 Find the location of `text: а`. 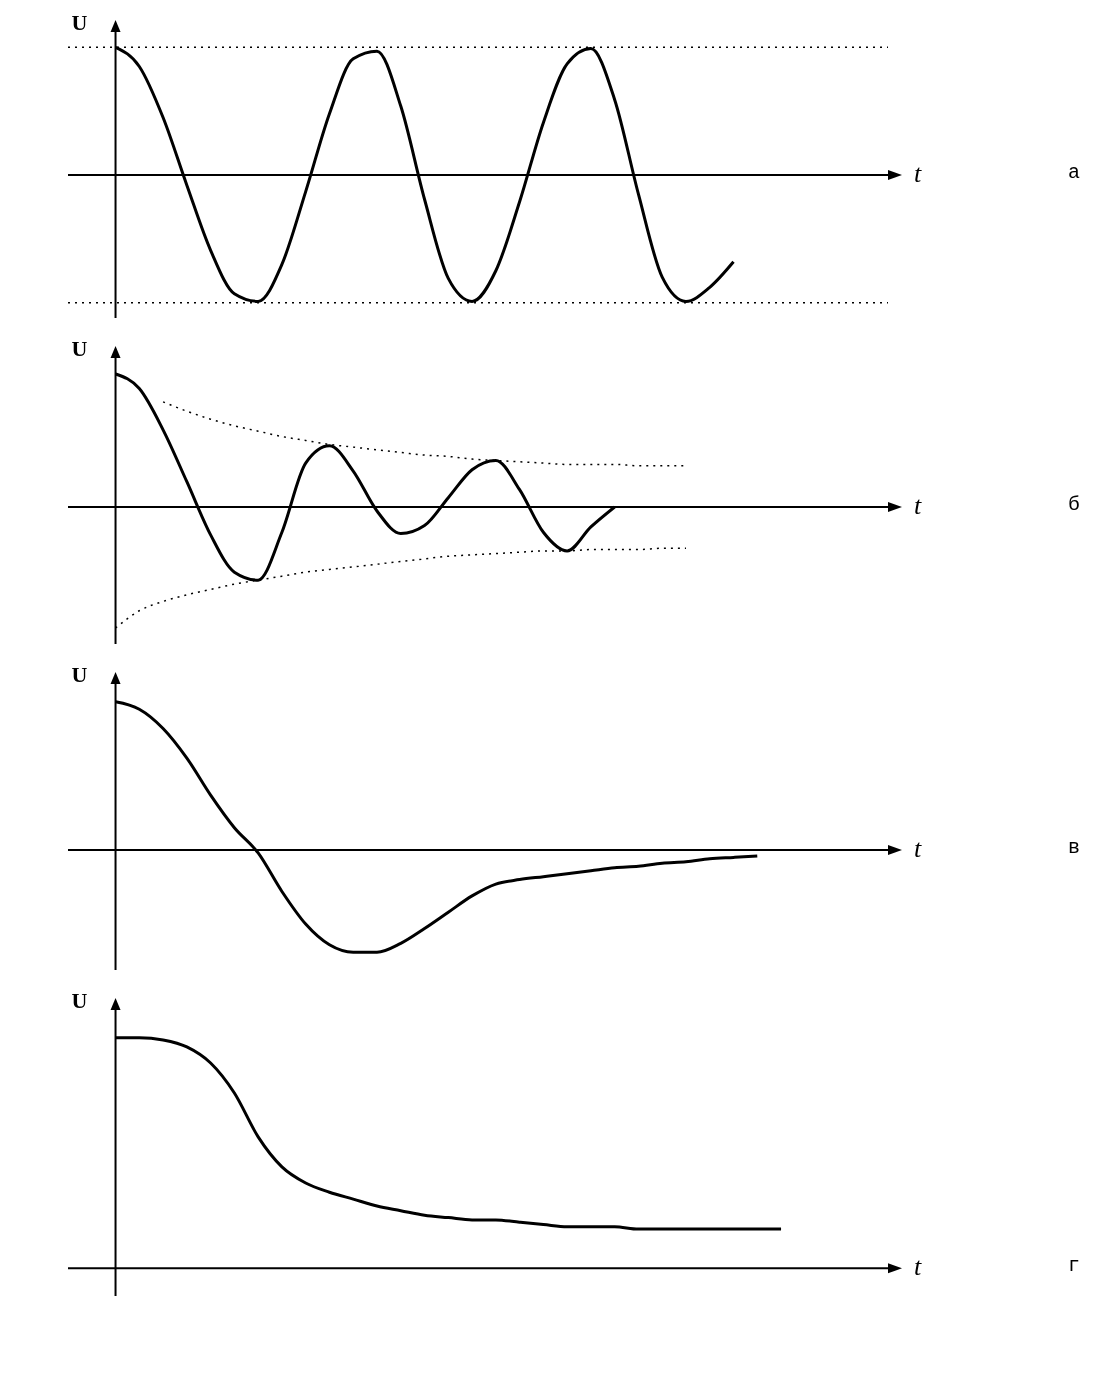

text: а is located at coordinates (1074, 172).